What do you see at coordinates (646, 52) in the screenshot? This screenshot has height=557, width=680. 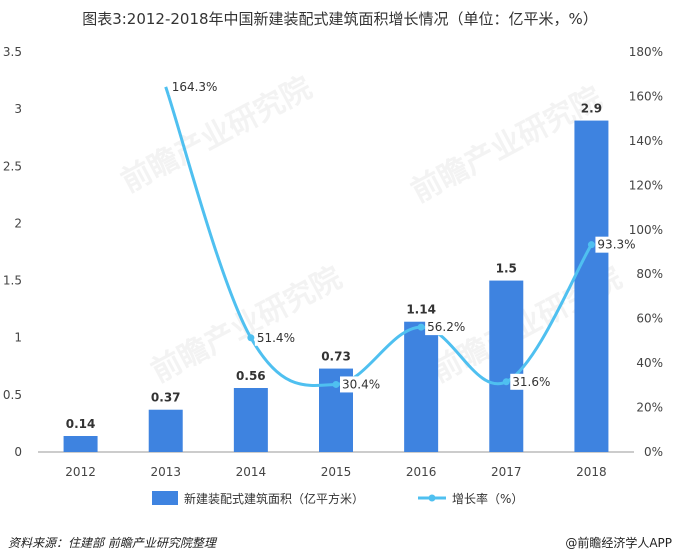 I see `y-right-tick-label: 180%` at bounding box center [646, 52].